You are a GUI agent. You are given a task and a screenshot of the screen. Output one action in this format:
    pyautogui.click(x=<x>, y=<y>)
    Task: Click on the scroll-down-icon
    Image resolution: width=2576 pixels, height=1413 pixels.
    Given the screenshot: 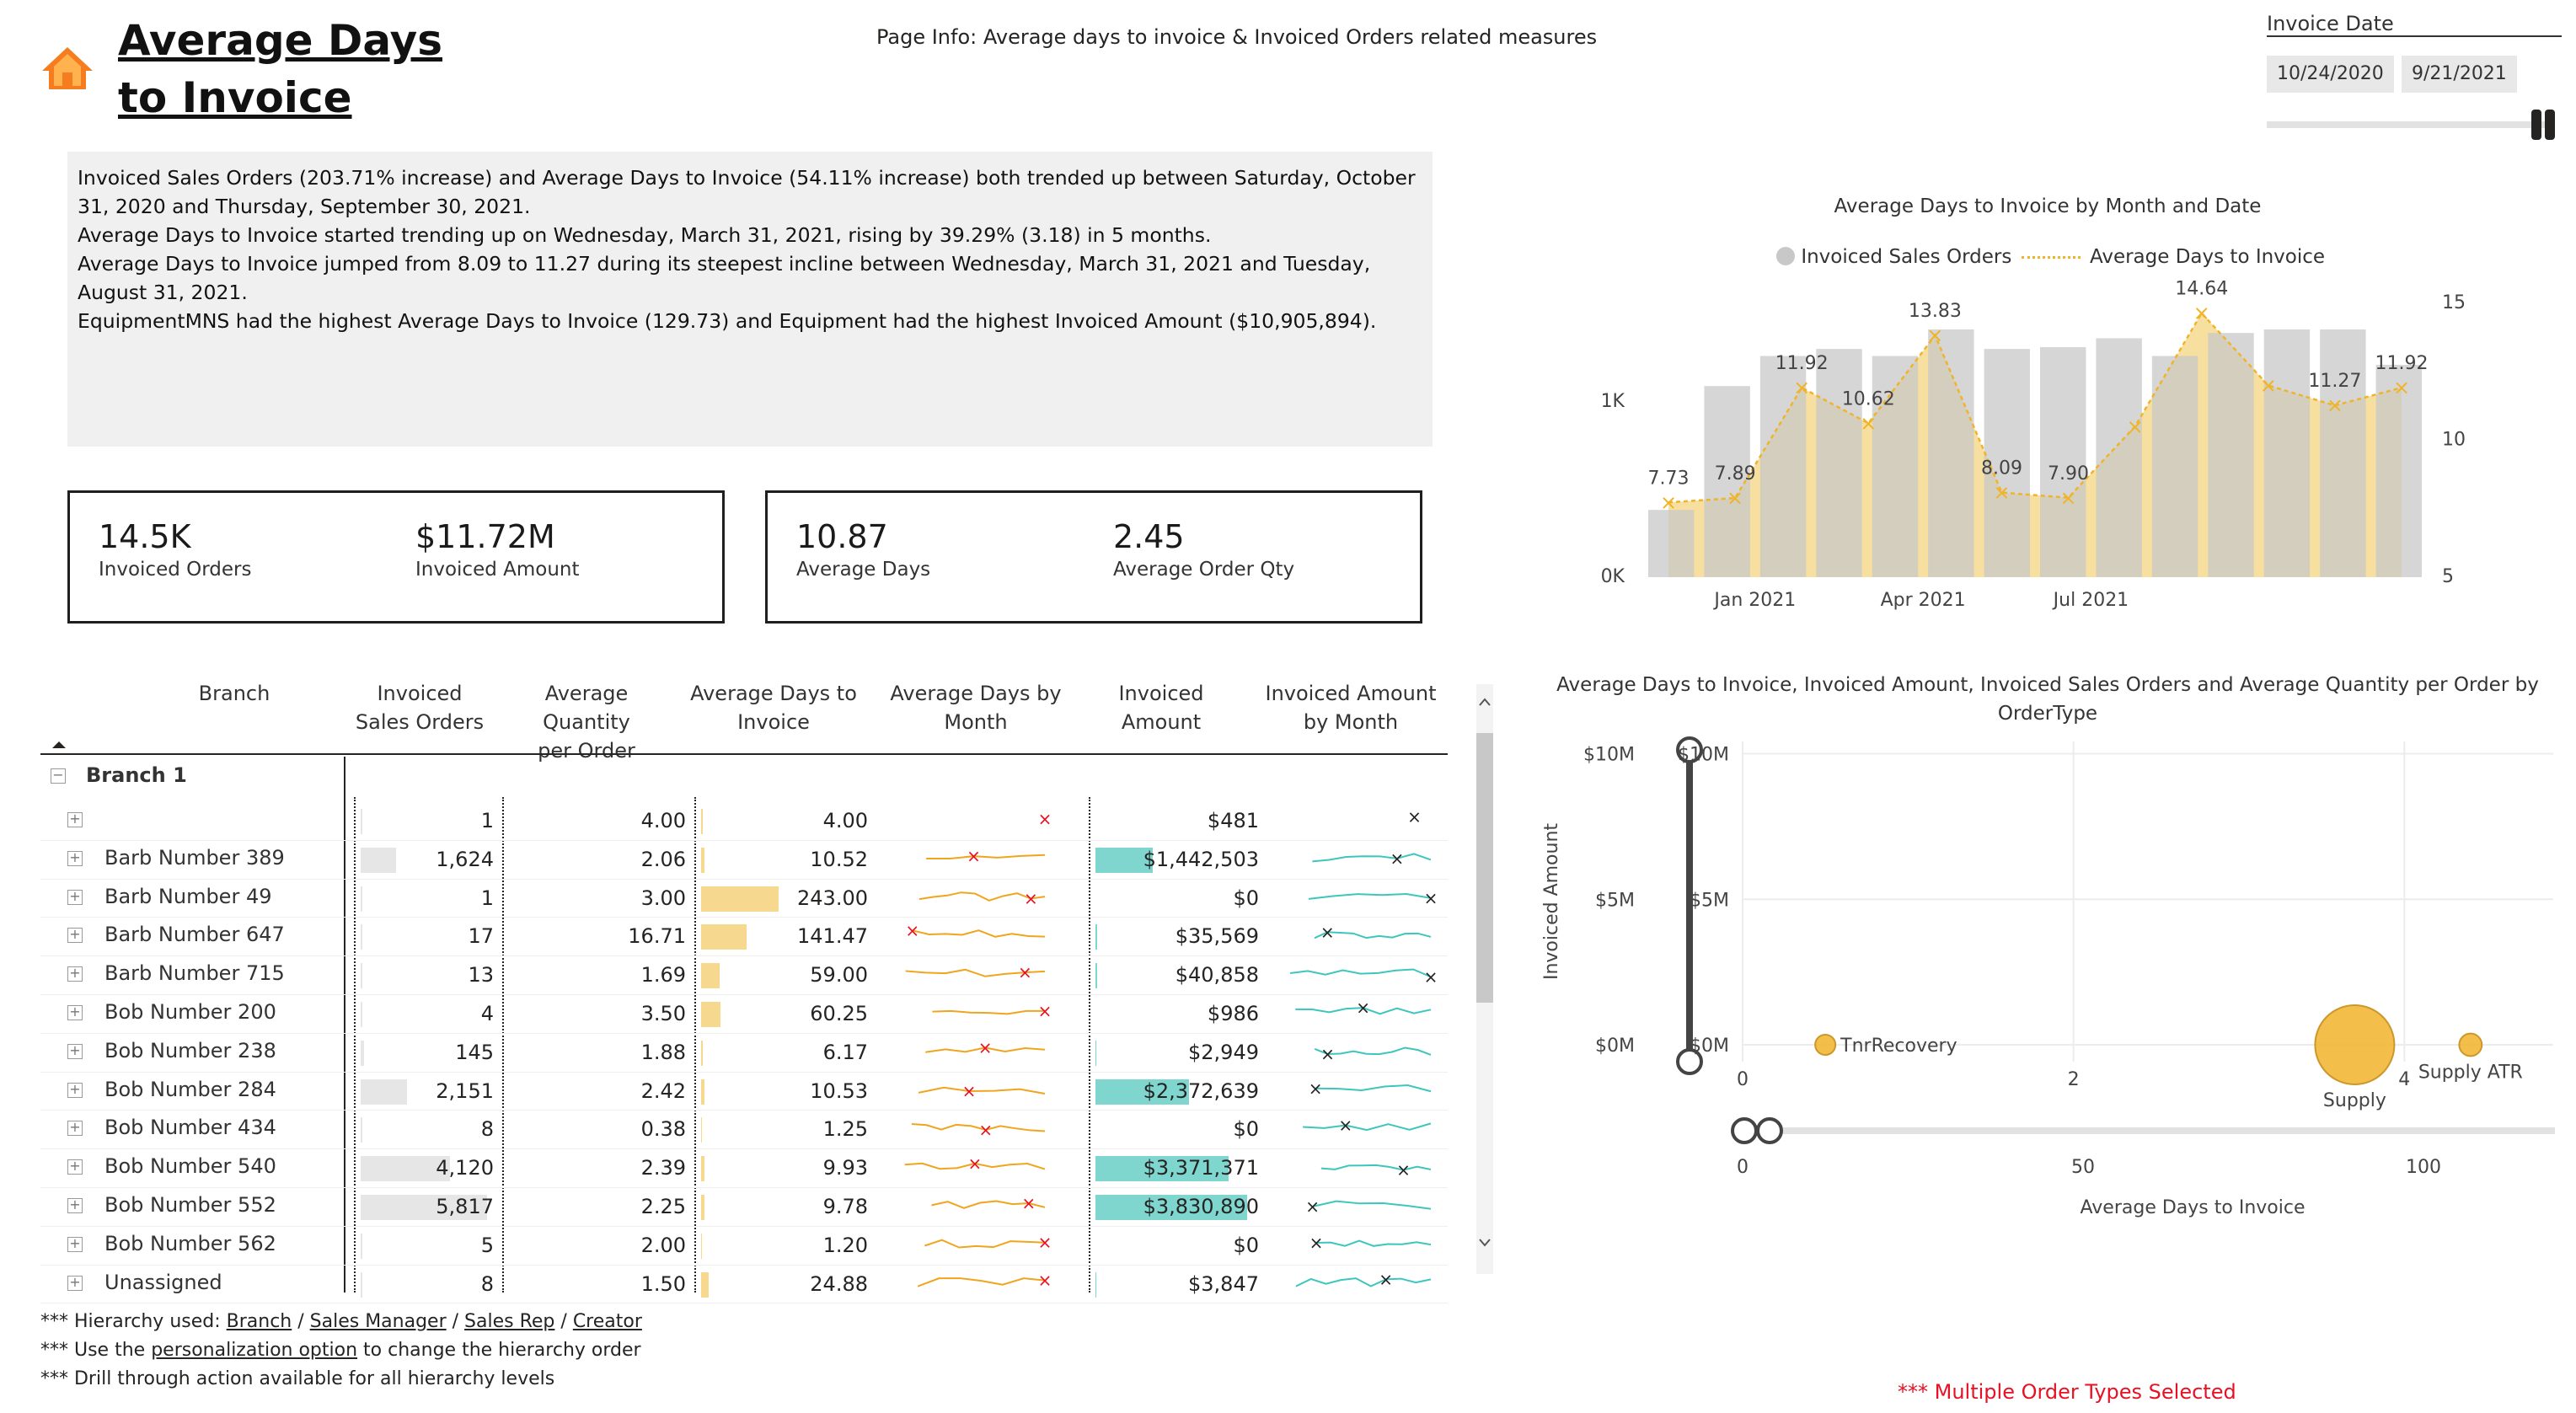 What is the action you would take?
    pyautogui.click(x=1484, y=1243)
    